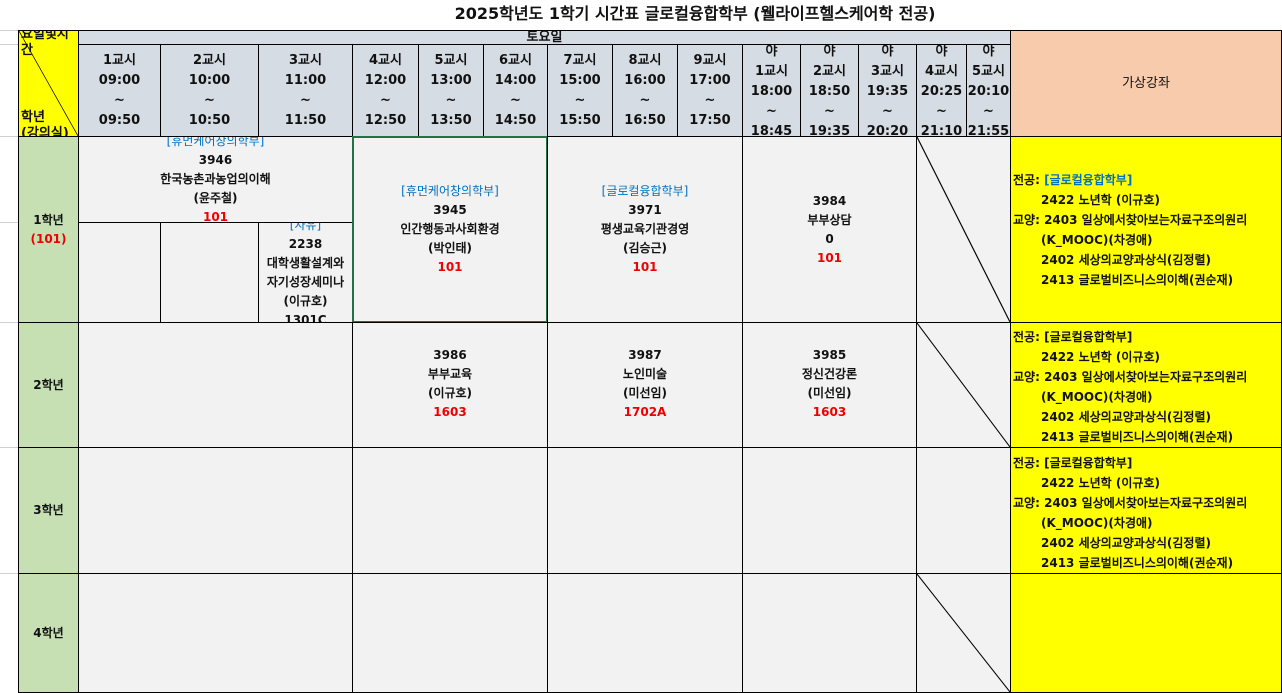  I want to click on period-t1: 18:00, so click(771, 91).